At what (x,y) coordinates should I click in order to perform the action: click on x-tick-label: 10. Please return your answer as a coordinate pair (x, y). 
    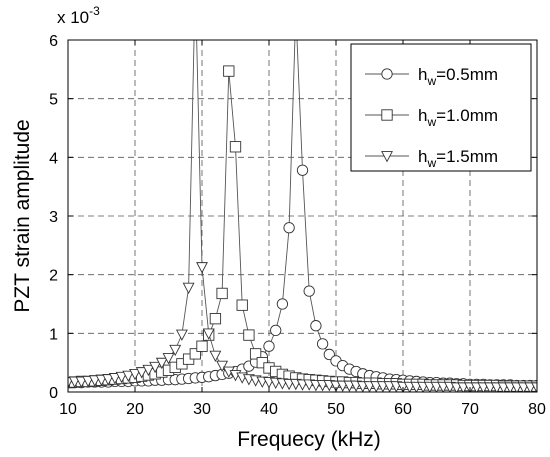
    Looking at the image, I should click on (68, 409).